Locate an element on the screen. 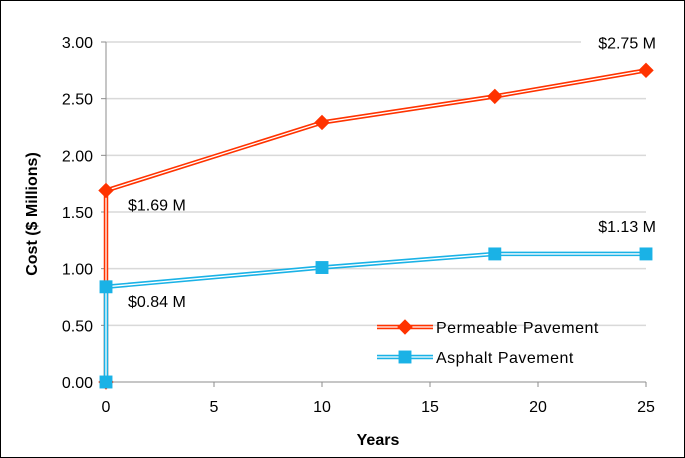  data-label: $2.75 M is located at coordinates (627, 43).